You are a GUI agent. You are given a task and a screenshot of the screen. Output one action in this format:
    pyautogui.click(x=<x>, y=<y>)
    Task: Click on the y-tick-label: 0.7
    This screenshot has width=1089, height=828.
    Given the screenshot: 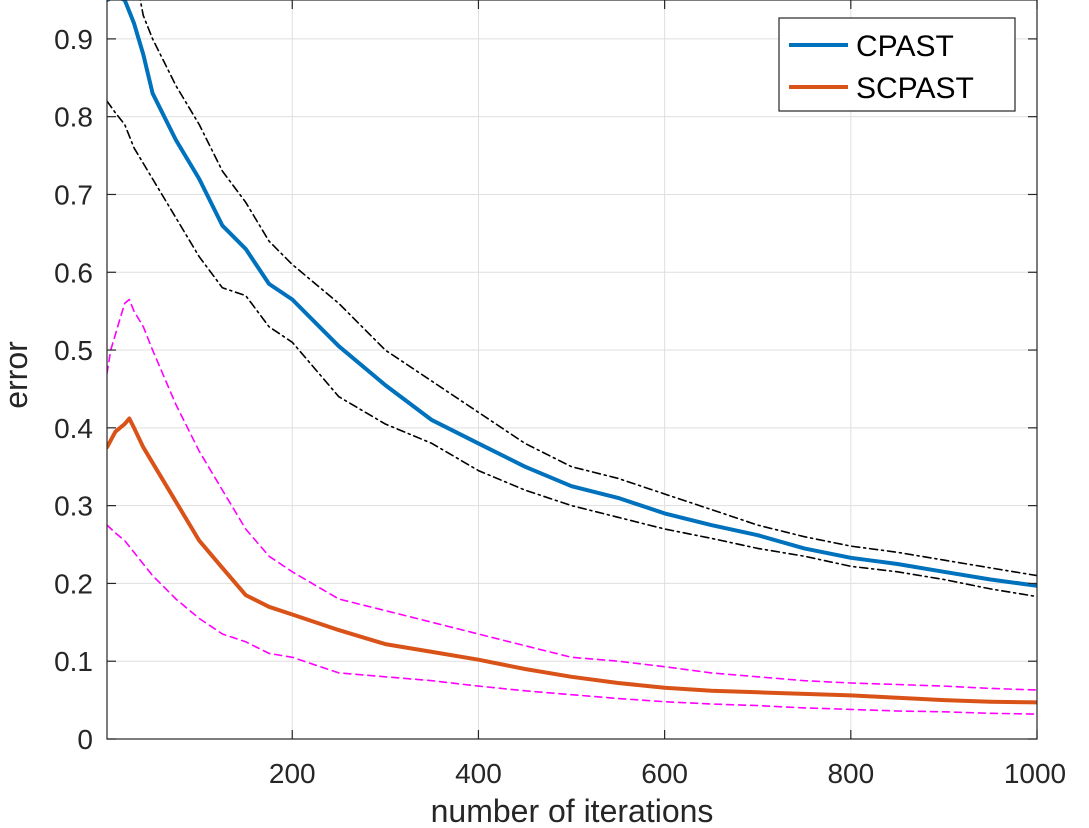 What is the action you would take?
    pyautogui.click(x=73, y=194)
    